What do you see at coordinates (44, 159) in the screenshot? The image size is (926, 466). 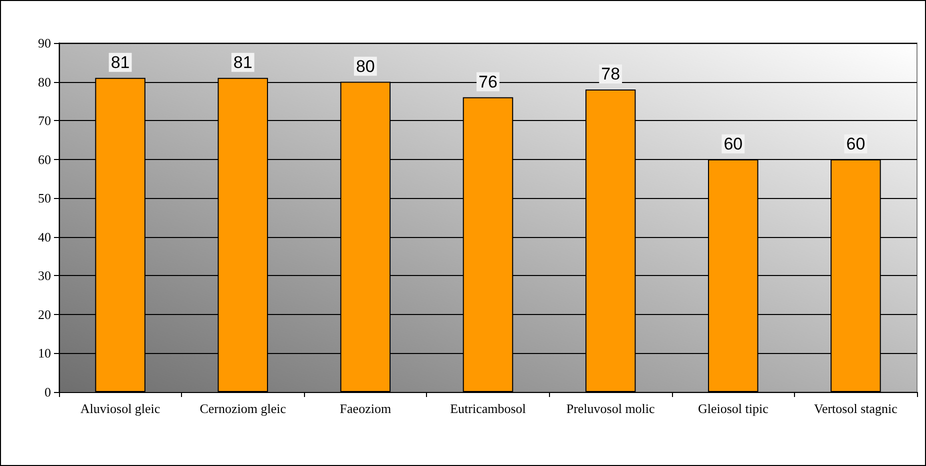 I see `y-tick-label: 60` at bounding box center [44, 159].